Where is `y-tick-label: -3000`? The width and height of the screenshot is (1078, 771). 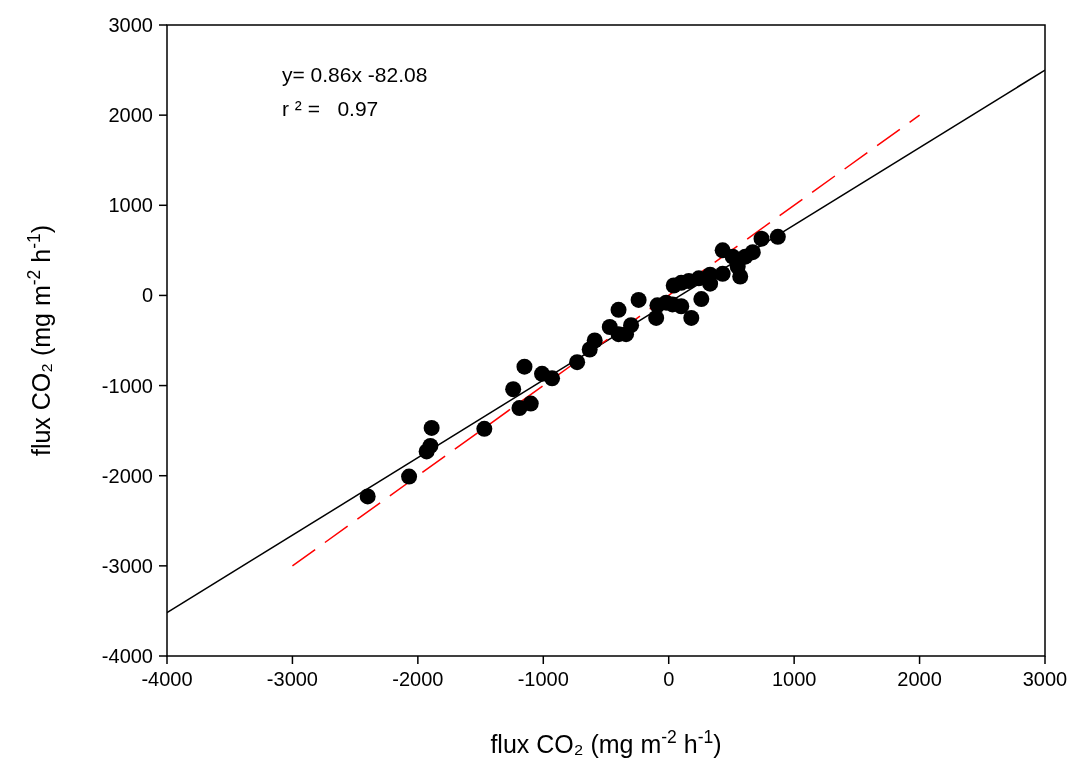
y-tick-label: -3000 is located at coordinates (127, 565).